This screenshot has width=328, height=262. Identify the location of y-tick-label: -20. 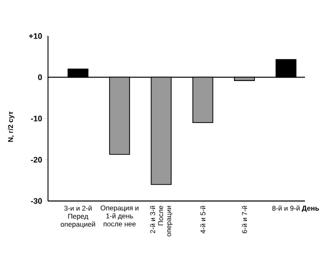
(36, 159).